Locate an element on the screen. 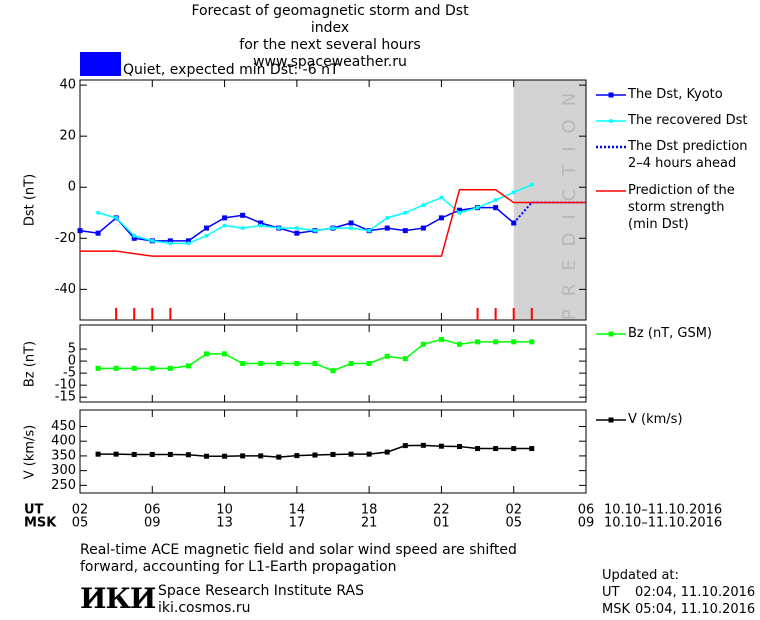  legend-label: The Dst, Kyoto is located at coordinates (675, 94).